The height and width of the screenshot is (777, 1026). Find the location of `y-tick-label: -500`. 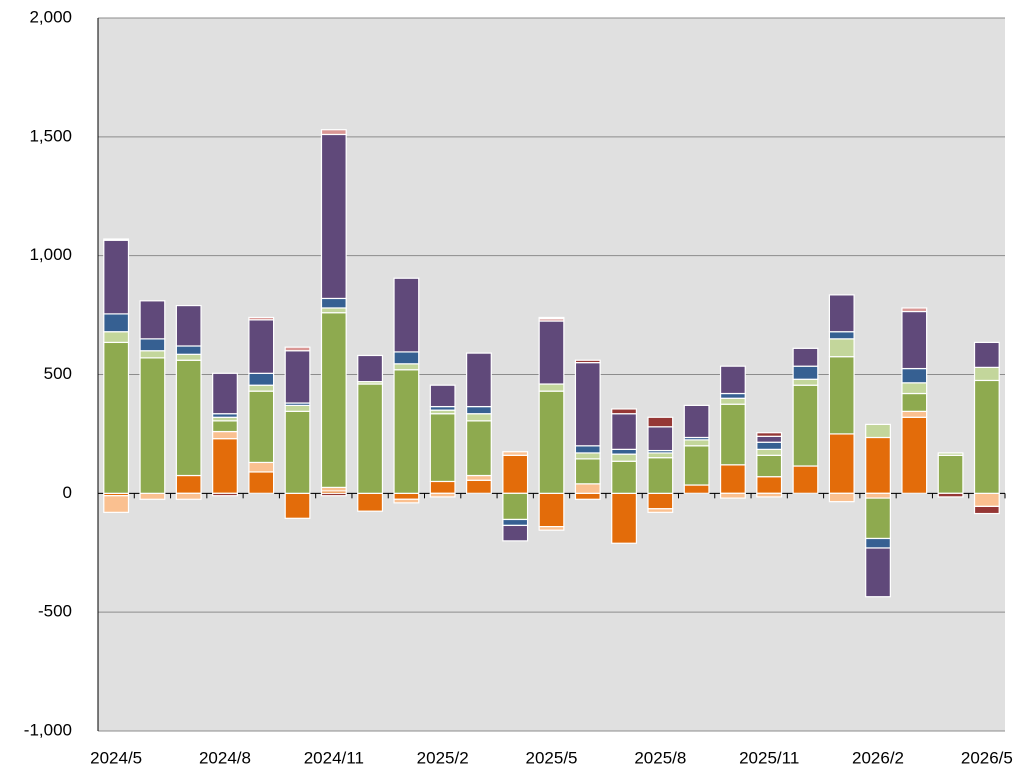

y-tick-label: -500 is located at coordinates (55, 611).